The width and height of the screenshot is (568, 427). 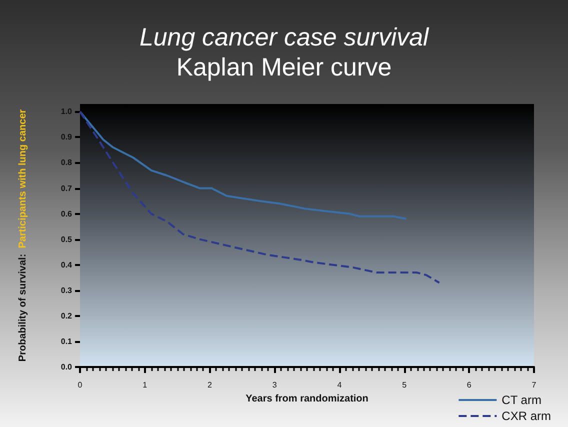 What do you see at coordinates (66, 239) in the screenshot?
I see `y-tick-label: 0.5` at bounding box center [66, 239].